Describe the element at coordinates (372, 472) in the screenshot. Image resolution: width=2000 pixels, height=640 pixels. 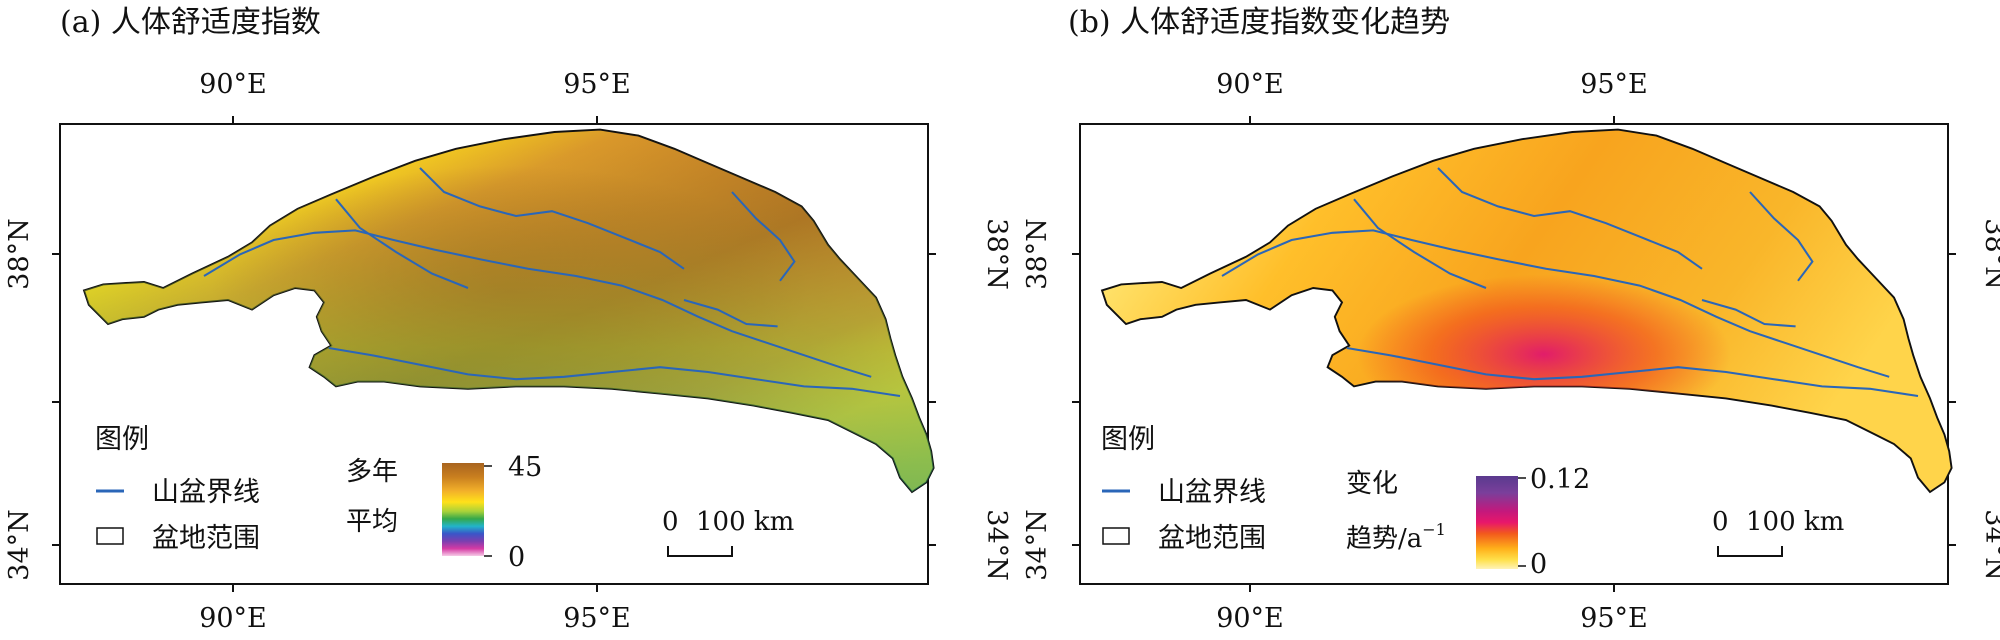
I see `panel-a-scale-label-1: 多年` at that location.